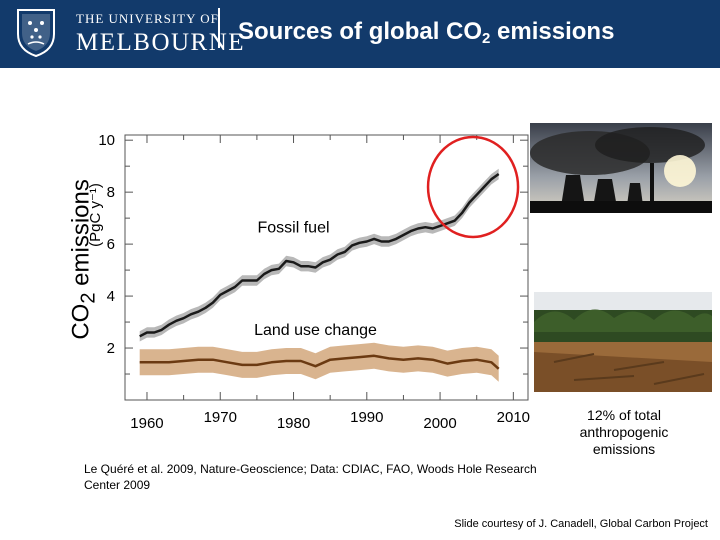  Describe the element at coordinates (294, 227) in the screenshot. I see `series-label: Fossil fuel` at that location.